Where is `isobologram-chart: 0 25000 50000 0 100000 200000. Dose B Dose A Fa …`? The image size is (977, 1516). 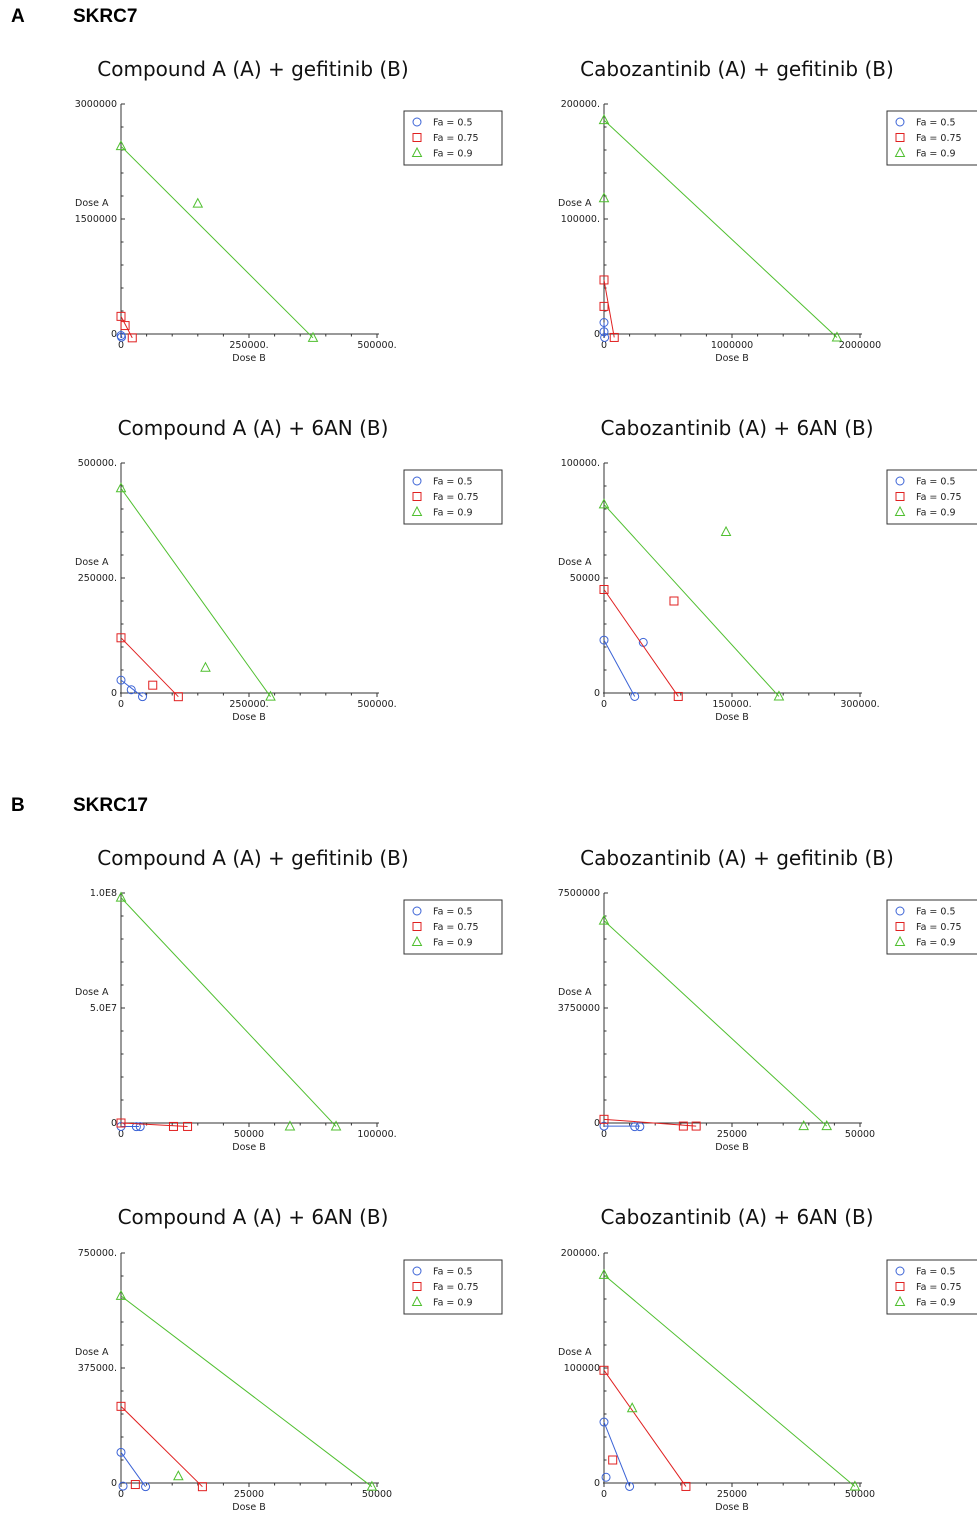 isobologram-chart: 0 25000 50000 0 100000 200000. Dose B Dose A Fa … is located at coordinates (767, 1380).